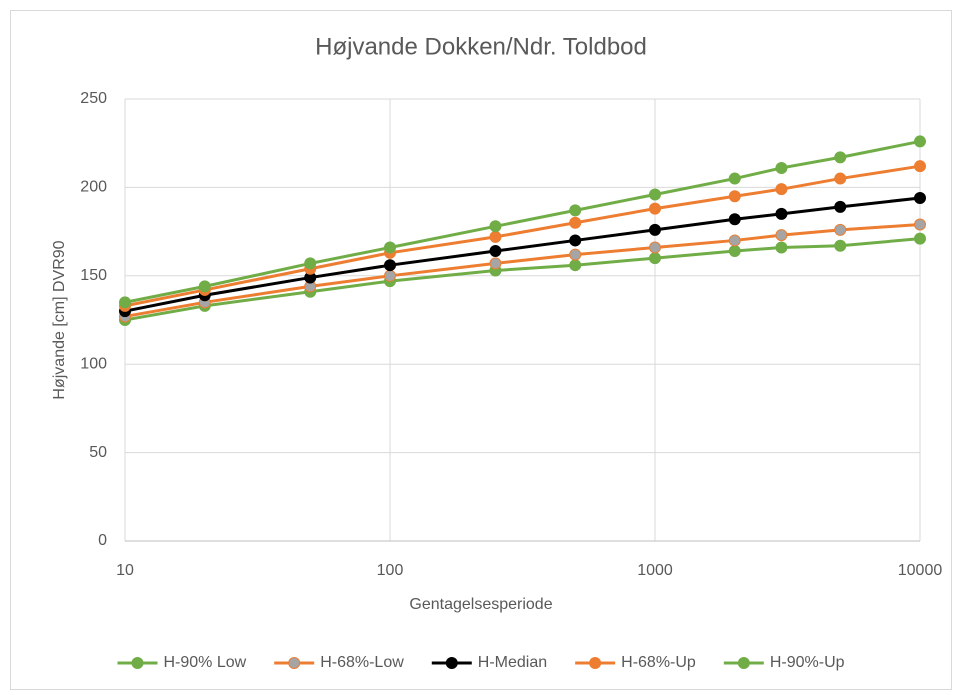 This screenshot has width=962, height=695. I want to click on y-tick-label: 0, so click(102, 540).